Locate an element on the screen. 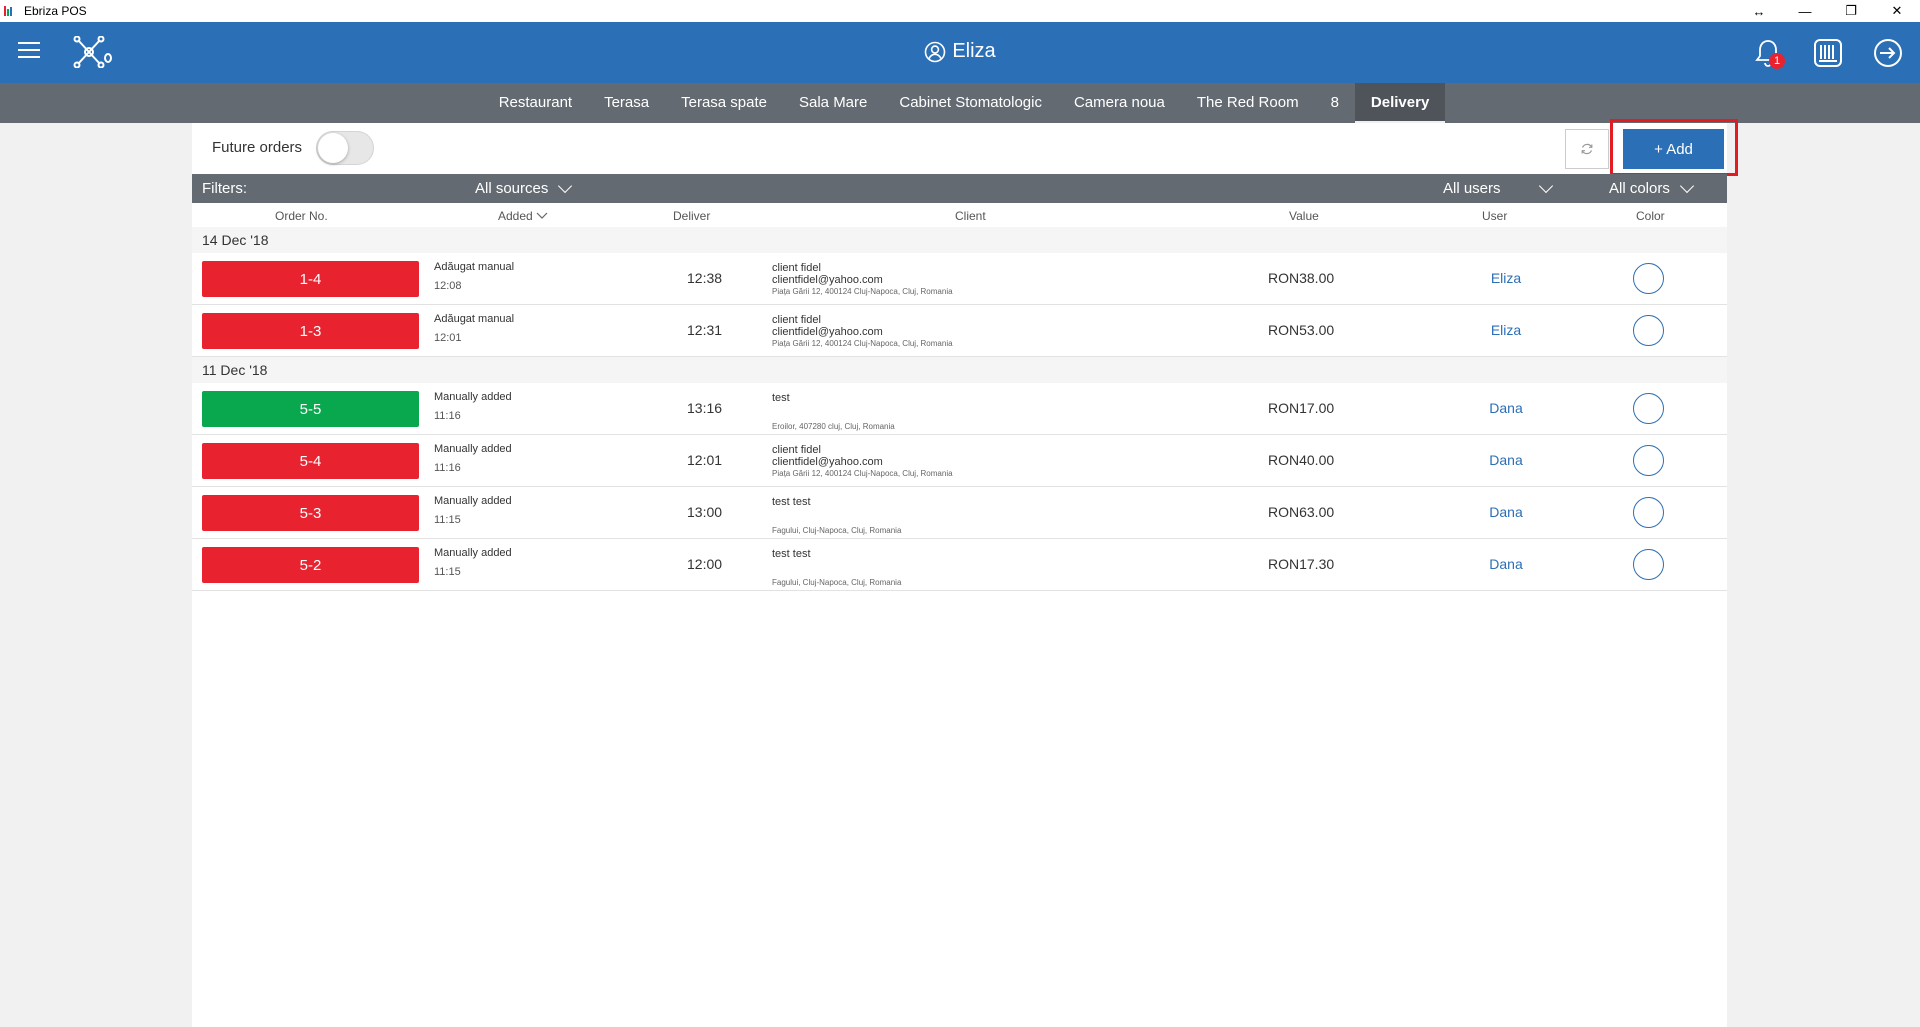  filters-label: Filters: is located at coordinates (224, 188).